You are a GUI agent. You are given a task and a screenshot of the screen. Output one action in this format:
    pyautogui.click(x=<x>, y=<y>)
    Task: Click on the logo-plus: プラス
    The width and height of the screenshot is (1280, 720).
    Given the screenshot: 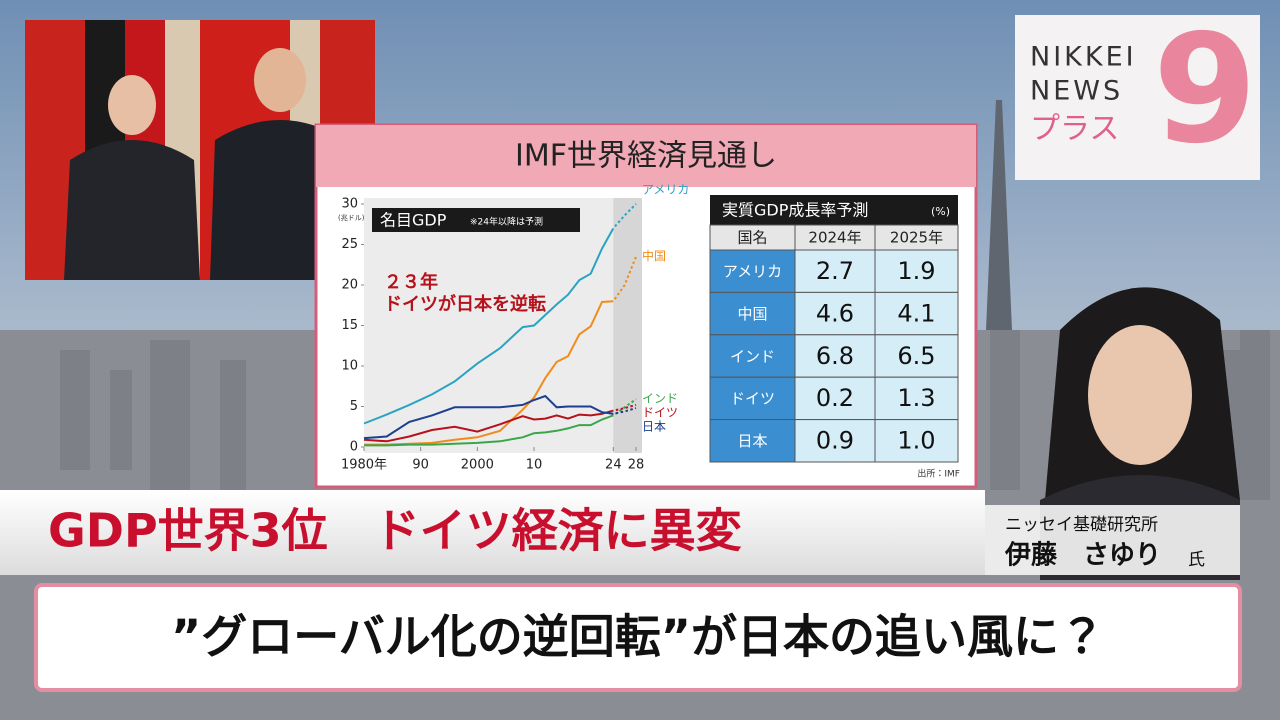 What is the action you would take?
    pyautogui.click(x=1074, y=129)
    